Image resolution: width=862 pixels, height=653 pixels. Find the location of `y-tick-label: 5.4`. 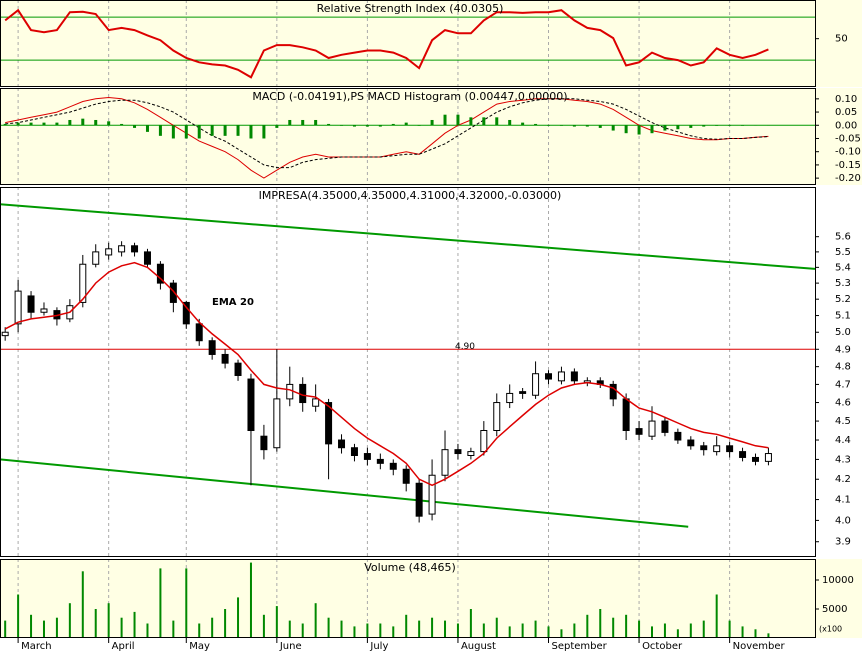

y-tick-label: 5.4 is located at coordinates (843, 267).